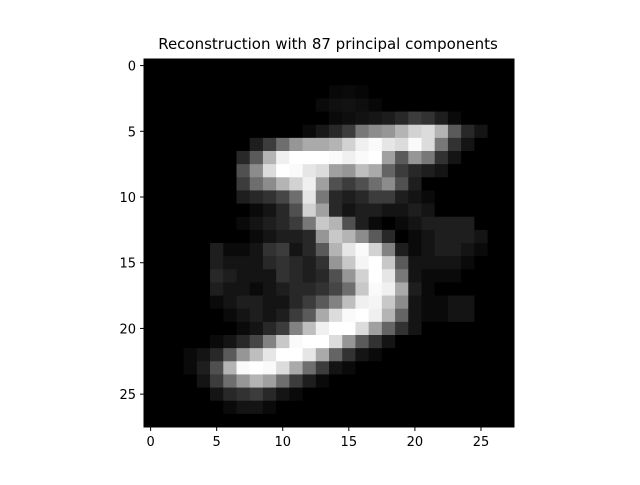 The image size is (640, 485). What do you see at coordinates (127, 395) in the screenshot?
I see `y-tick-label: 25` at bounding box center [127, 395].